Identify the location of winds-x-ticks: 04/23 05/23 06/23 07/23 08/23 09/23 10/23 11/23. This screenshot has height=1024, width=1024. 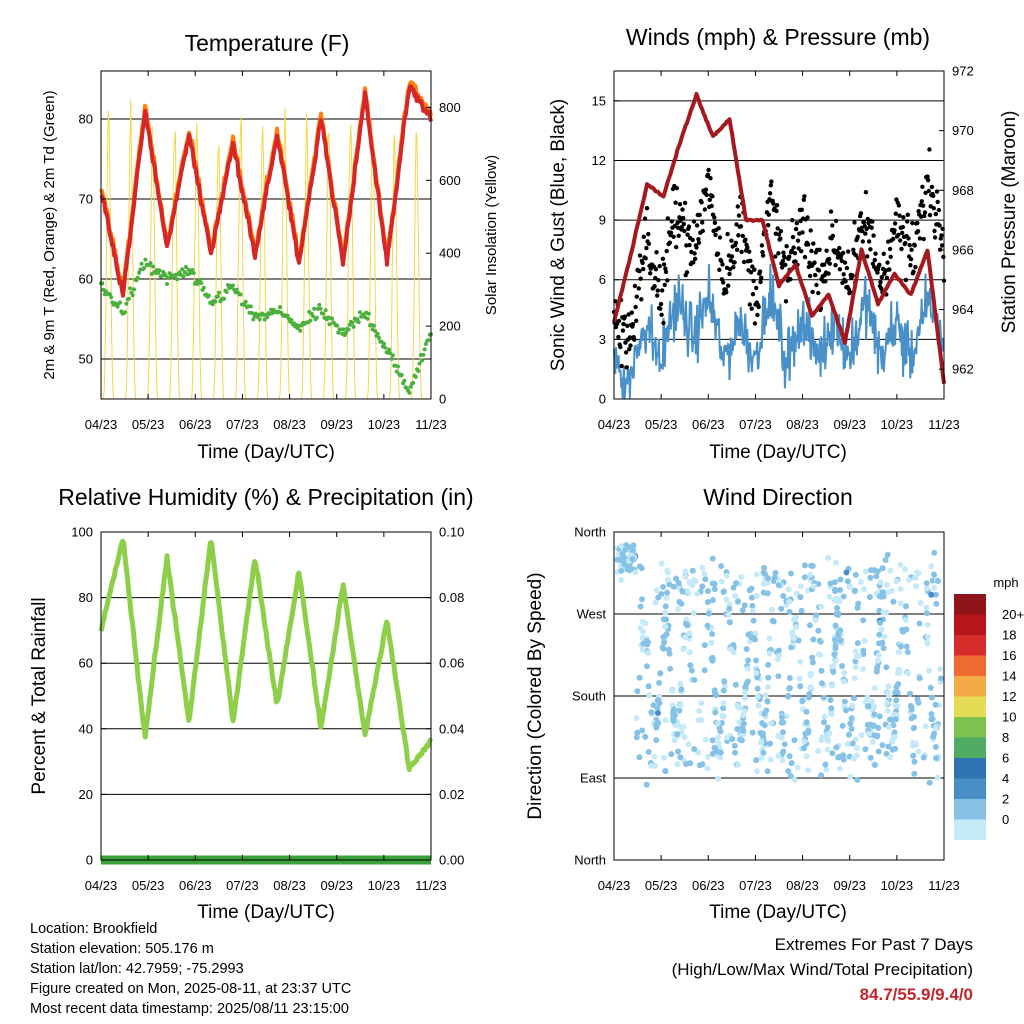
(779, 251).